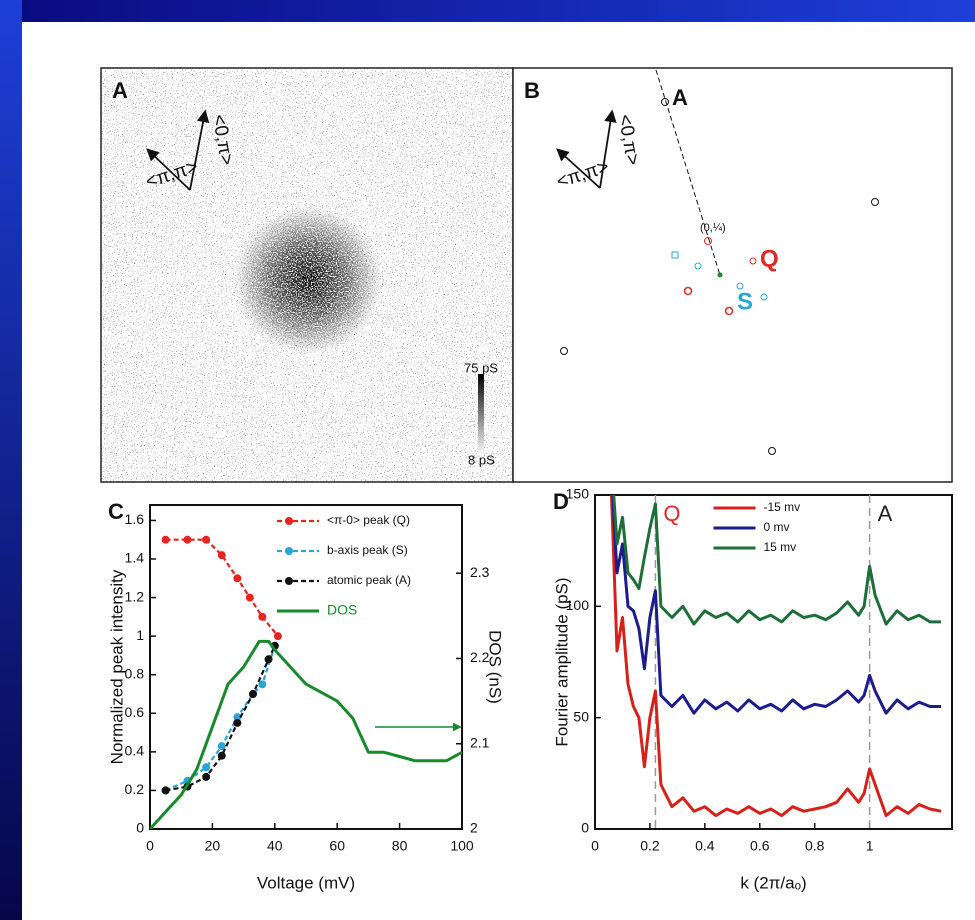  I want to click on x-axis-label: k (2π/aₒ), so click(773, 882).